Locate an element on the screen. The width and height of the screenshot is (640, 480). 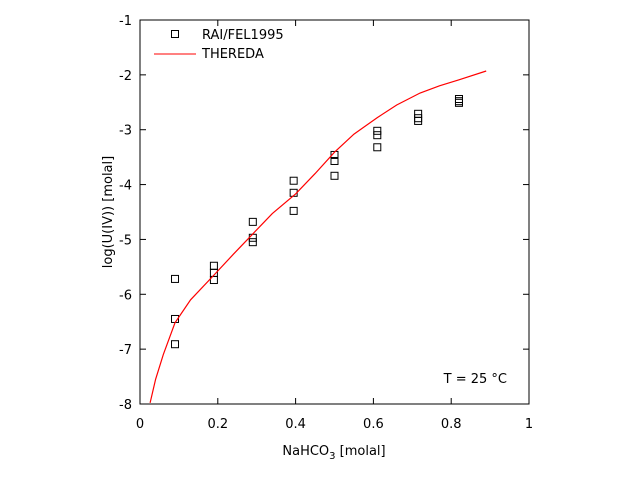
x-tick-label: 0.6 is located at coordinates (373, 424).